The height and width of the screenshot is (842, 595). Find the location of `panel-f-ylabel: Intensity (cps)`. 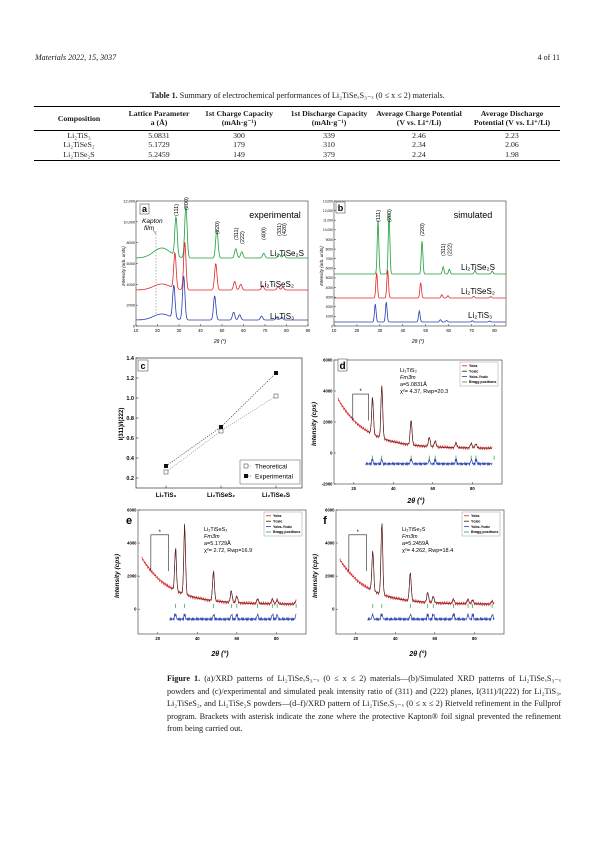

panel-f-ylabel: Intensity (cps) is located at coordinates (315, 576).